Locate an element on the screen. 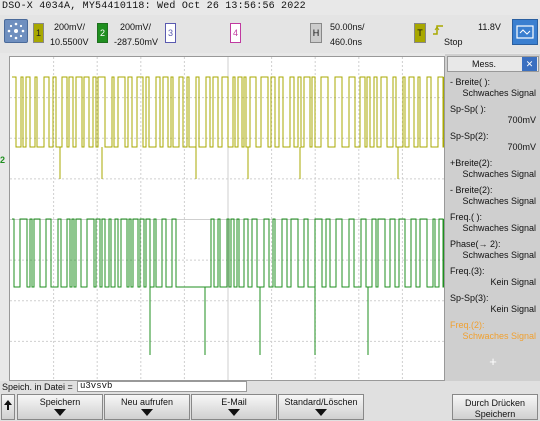  channel-4-button: 4 is located at coordinates (235, 33).